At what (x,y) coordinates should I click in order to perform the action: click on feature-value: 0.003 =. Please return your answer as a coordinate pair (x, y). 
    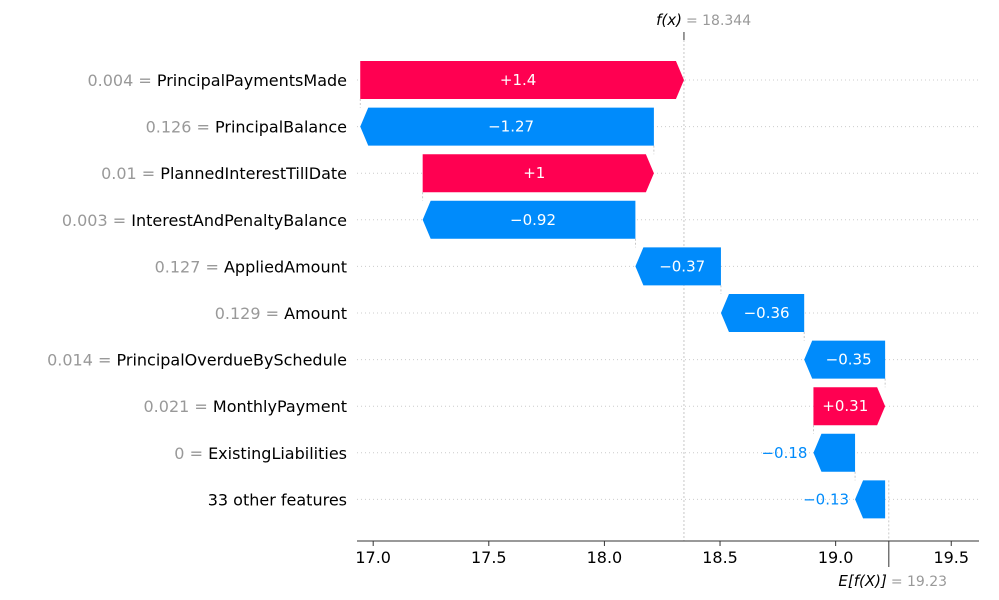
    Looking at the image, I should click on (96, 220).